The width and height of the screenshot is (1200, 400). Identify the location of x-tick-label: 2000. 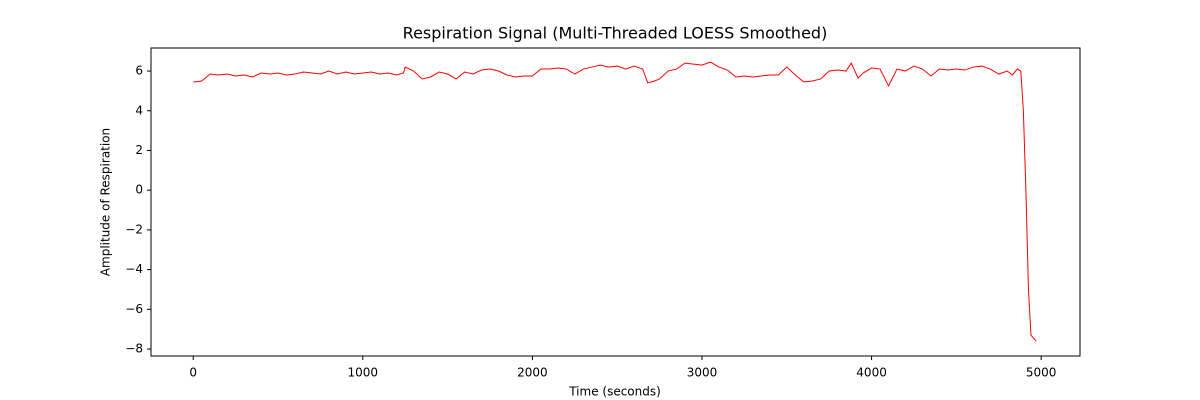
(532, 373).